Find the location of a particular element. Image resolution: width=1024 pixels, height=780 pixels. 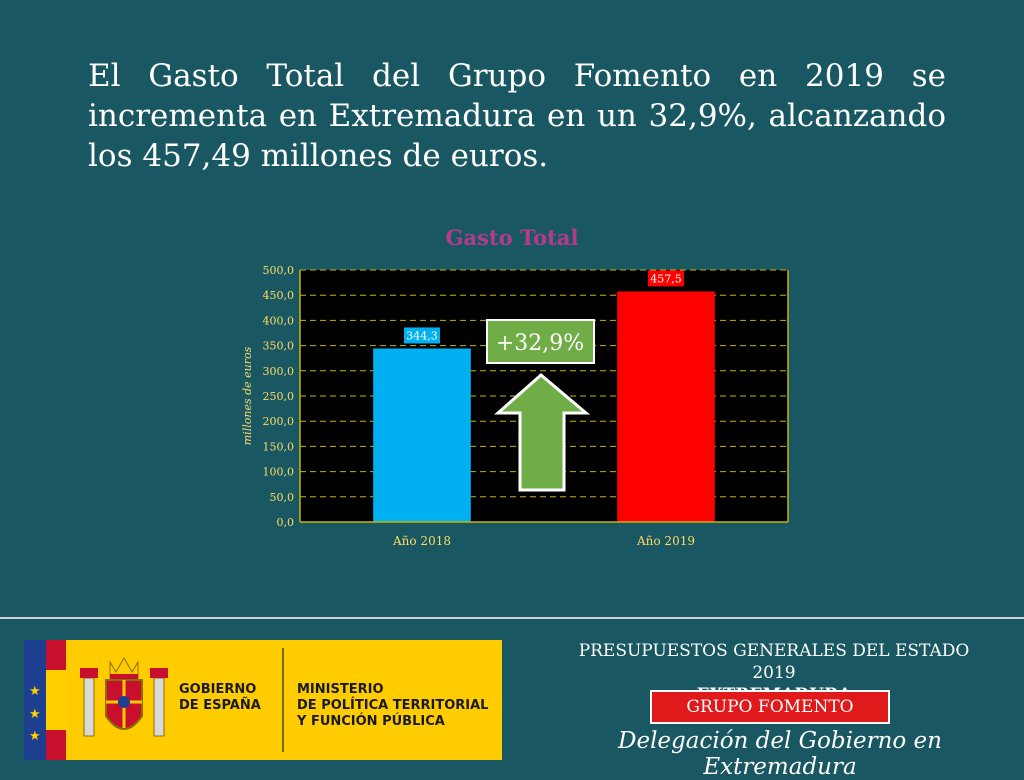

chart-title: Gasto Total is located at coordinates (512, 237).